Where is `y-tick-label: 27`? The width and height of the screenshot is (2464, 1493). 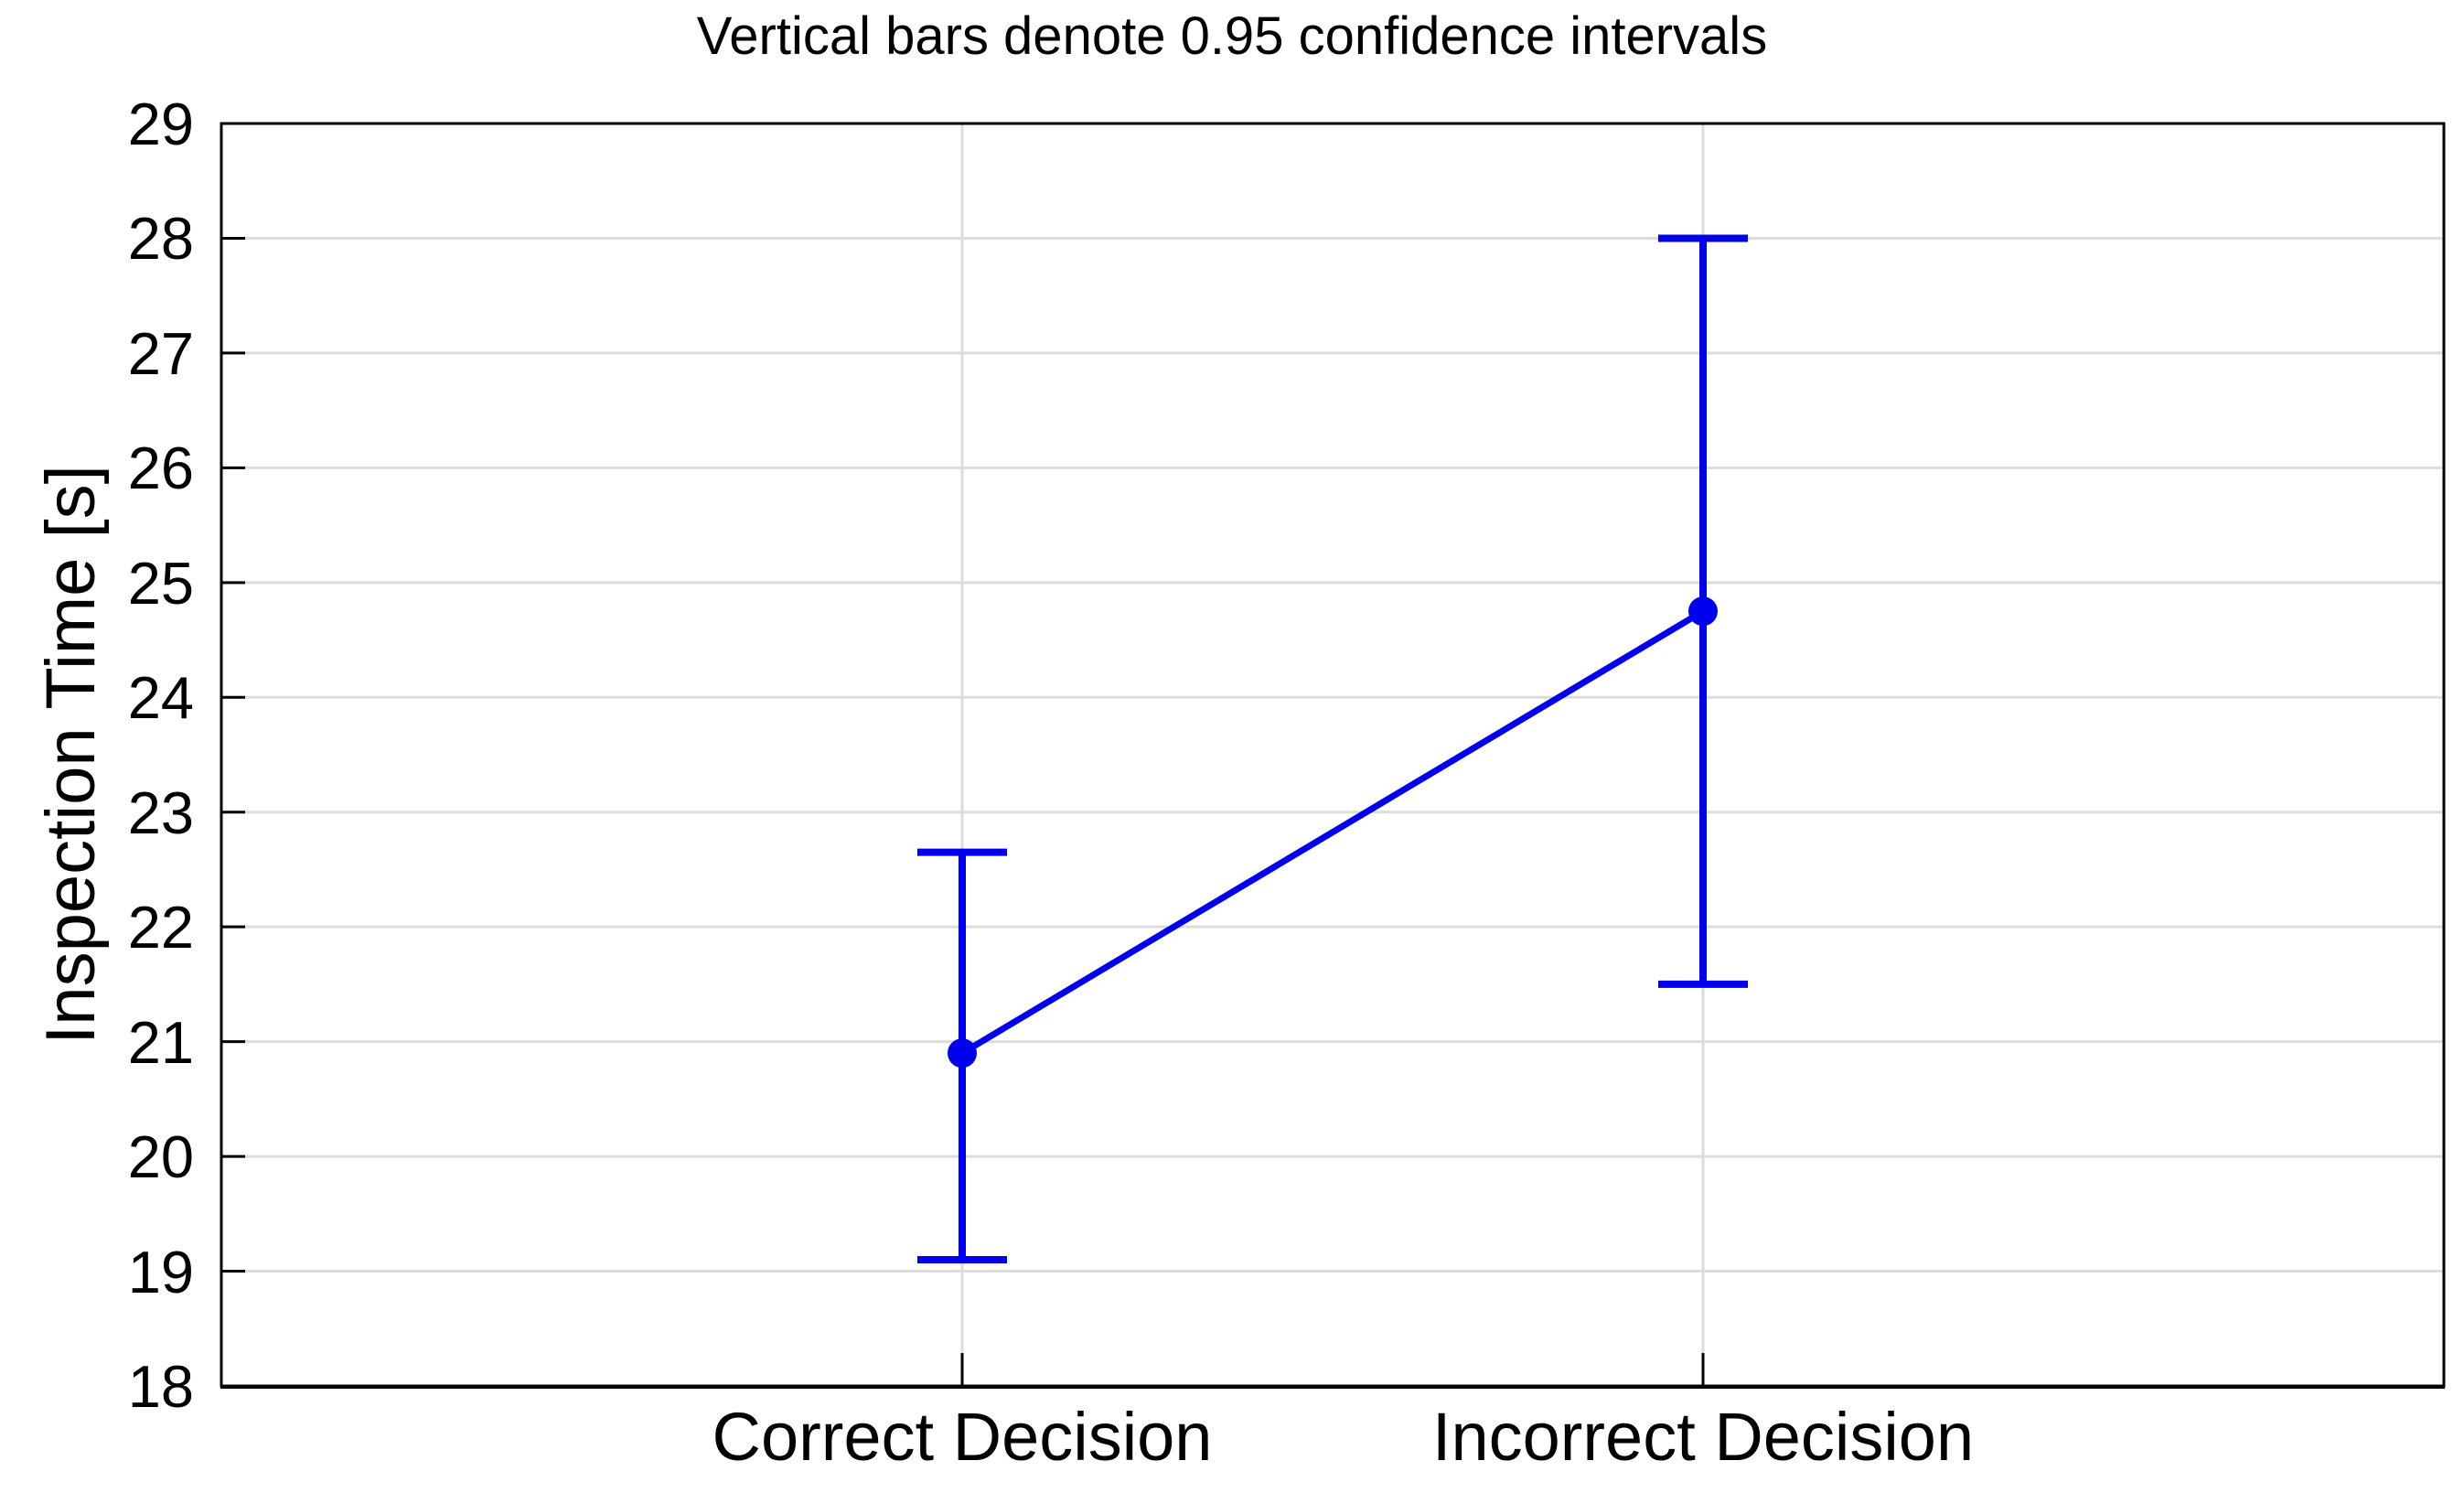
y-tick-label: 27 is located at coordinates (161, 353).